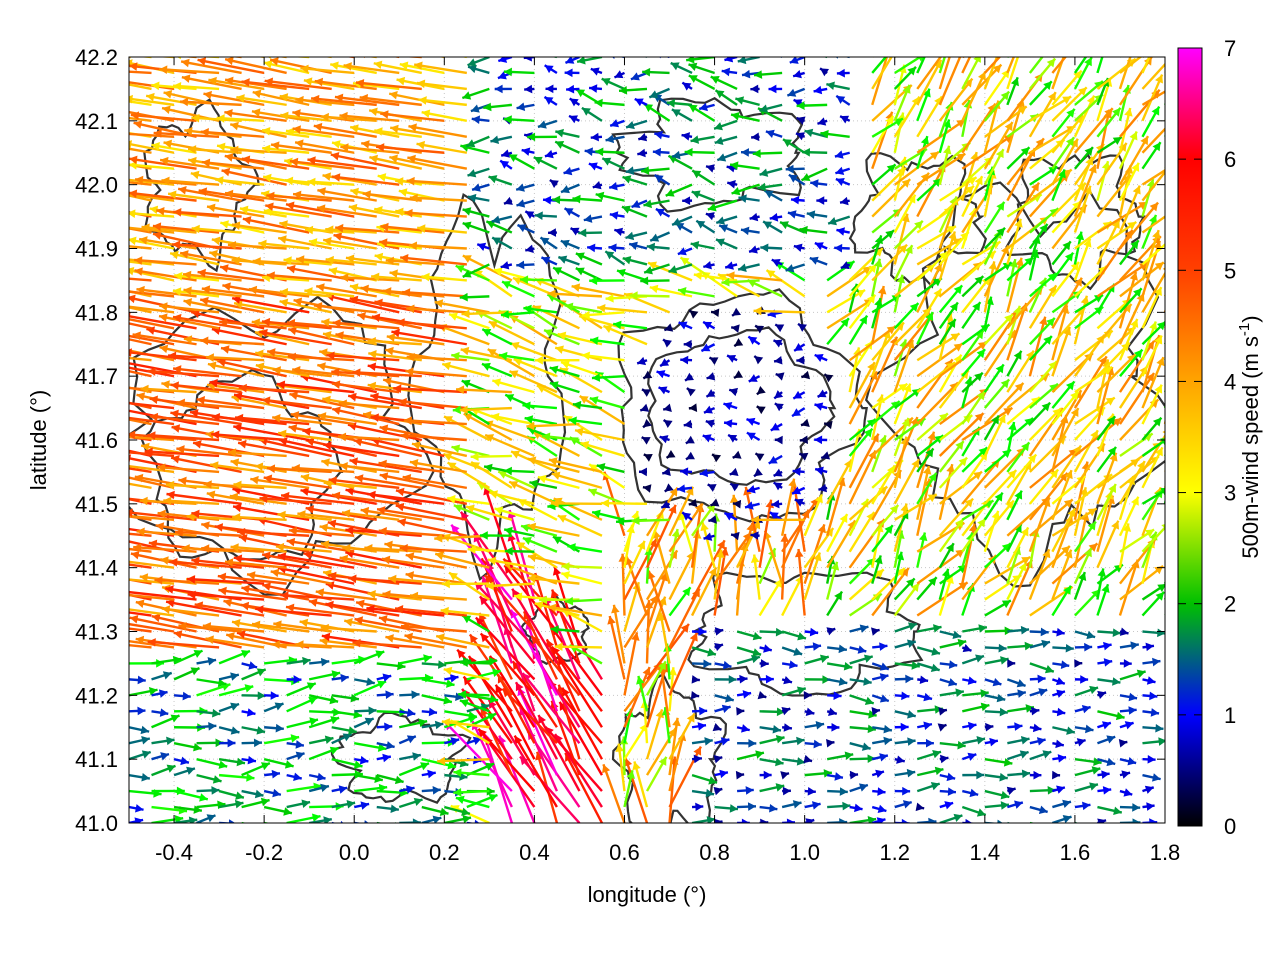  I want to click on x-tick-label: 1.6, so click(1075, 852).